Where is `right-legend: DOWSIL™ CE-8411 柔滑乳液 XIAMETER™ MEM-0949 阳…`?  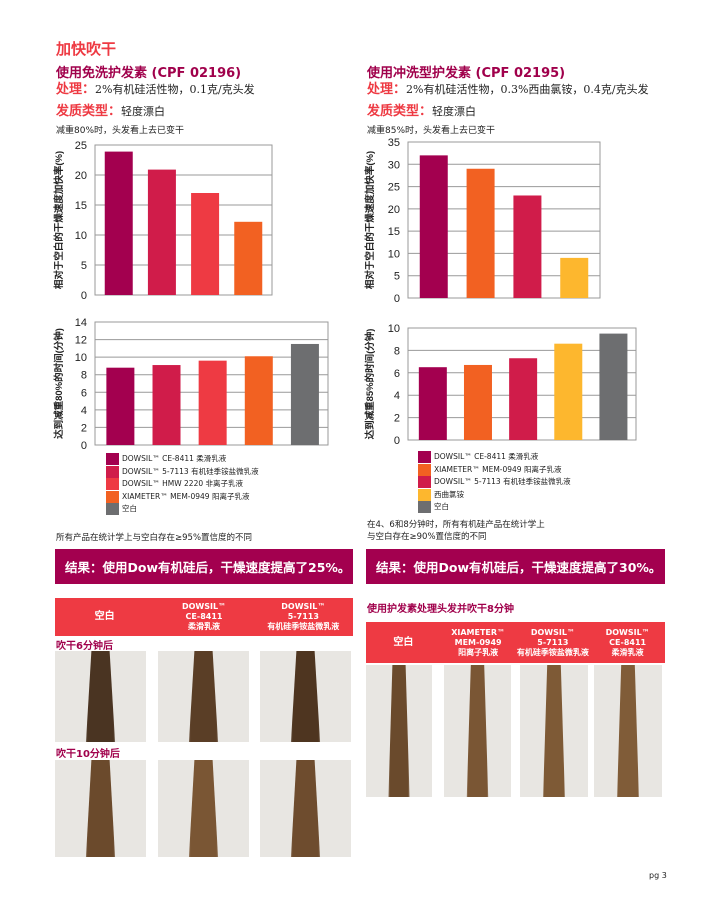 right-legend: DOWSIL™ CE-8411 柔滑乳液 XIAMETER™ MEM-0949 阳… is located at coordinates (494, 482).